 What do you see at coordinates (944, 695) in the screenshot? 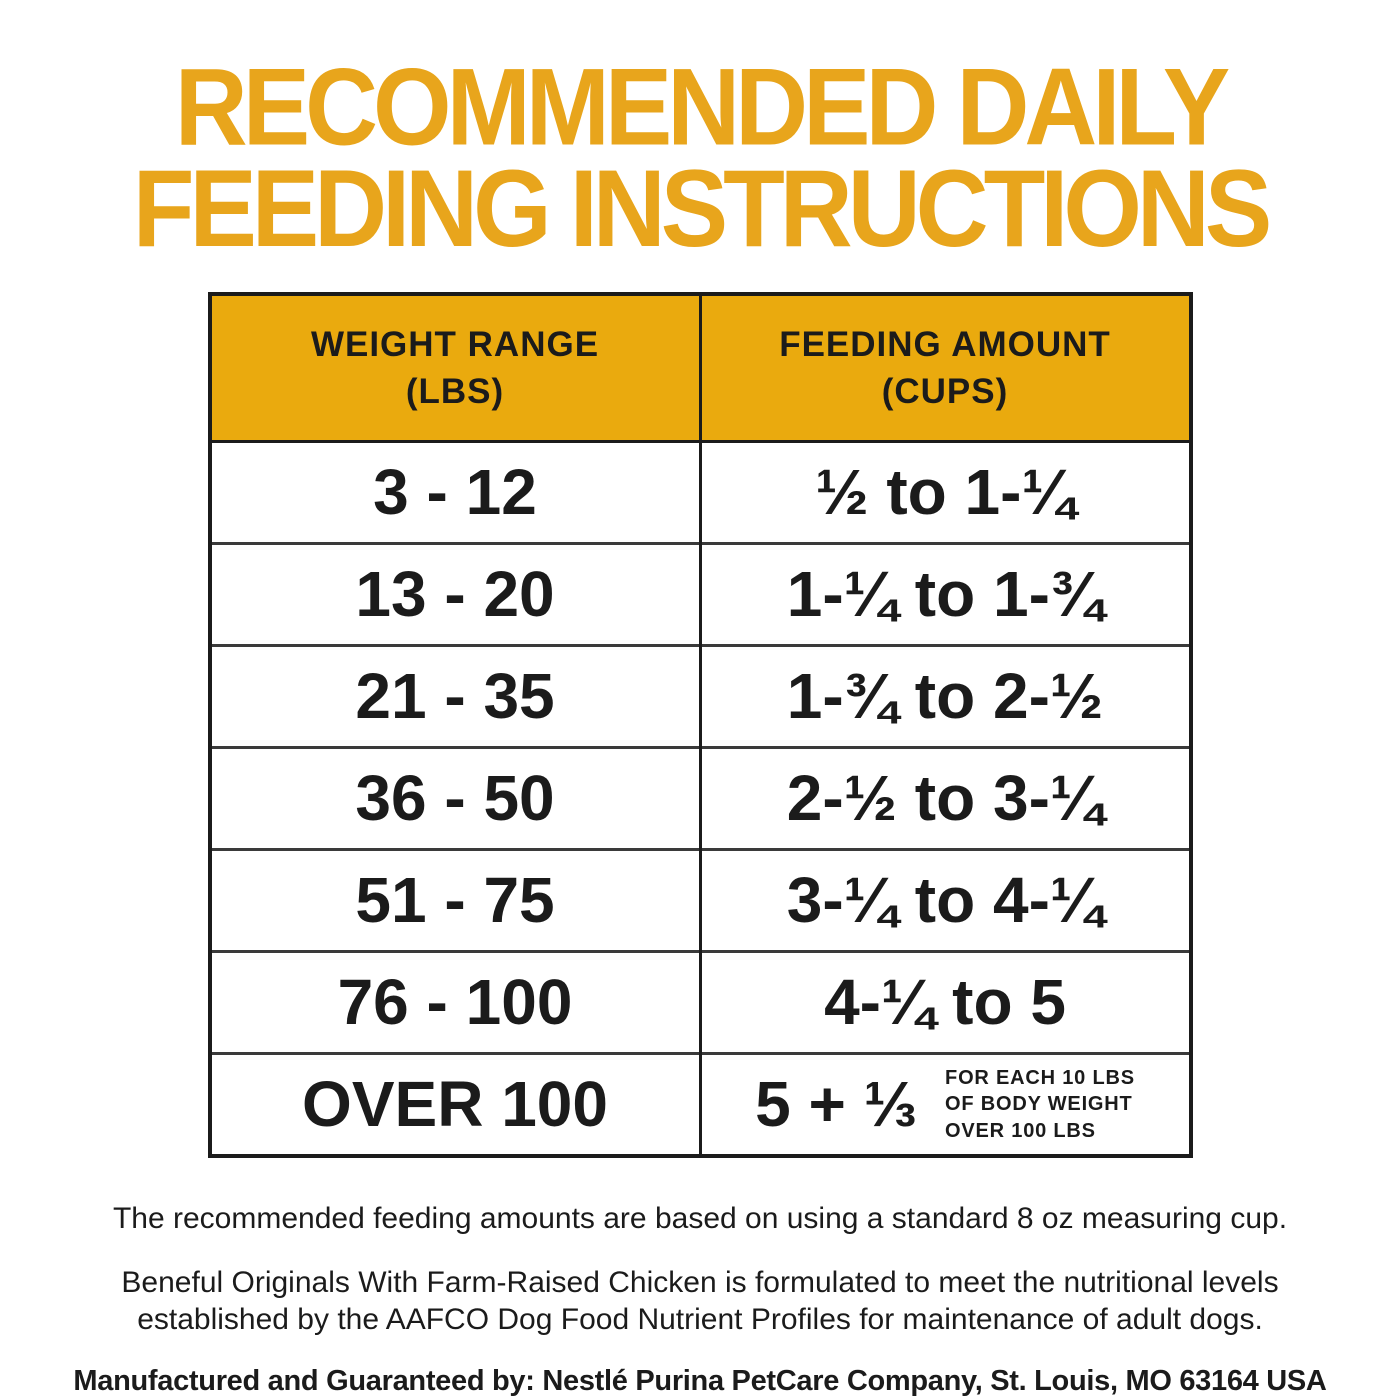
I see `feeding-amount-cell: 1-¾ to 2-½` at bounding box center [944, 695].